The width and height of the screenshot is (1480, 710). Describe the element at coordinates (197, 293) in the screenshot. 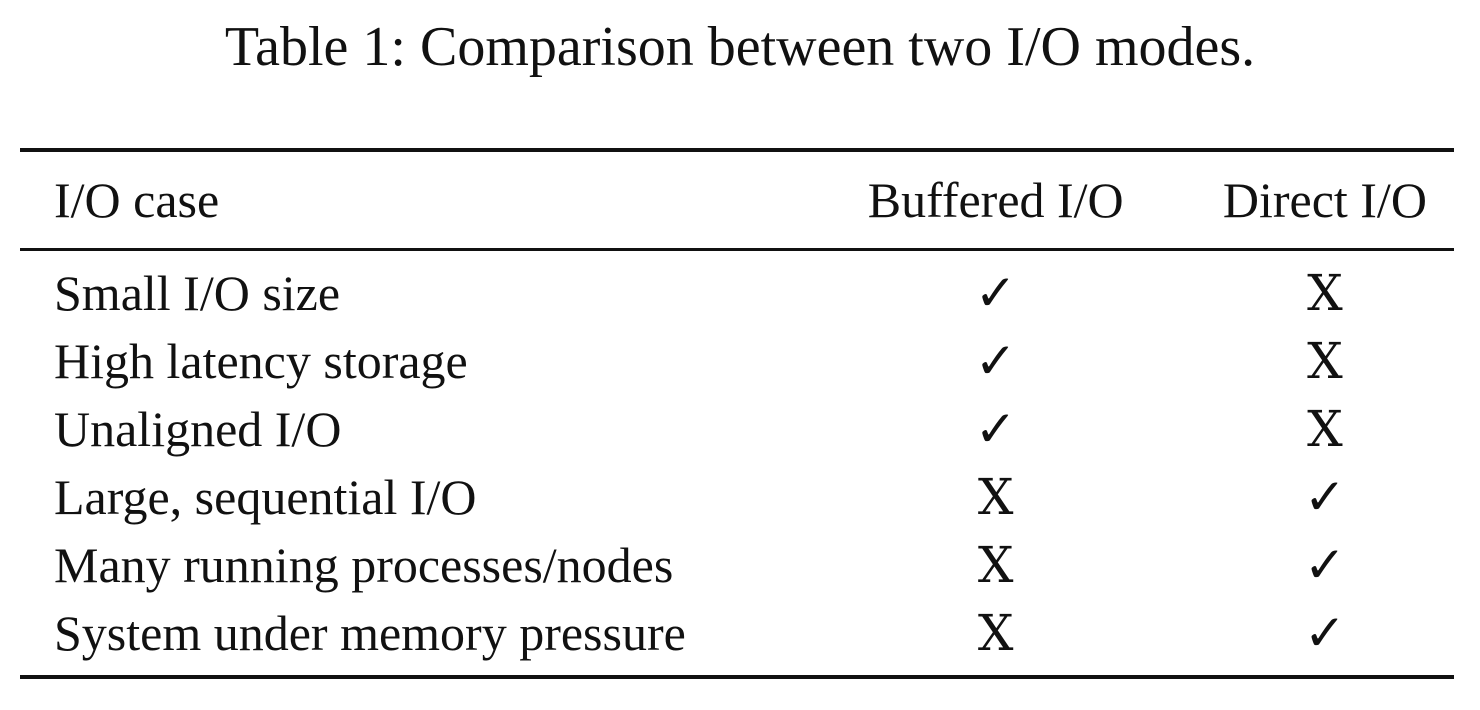

I see `row-label: Small I/O size` at that location.